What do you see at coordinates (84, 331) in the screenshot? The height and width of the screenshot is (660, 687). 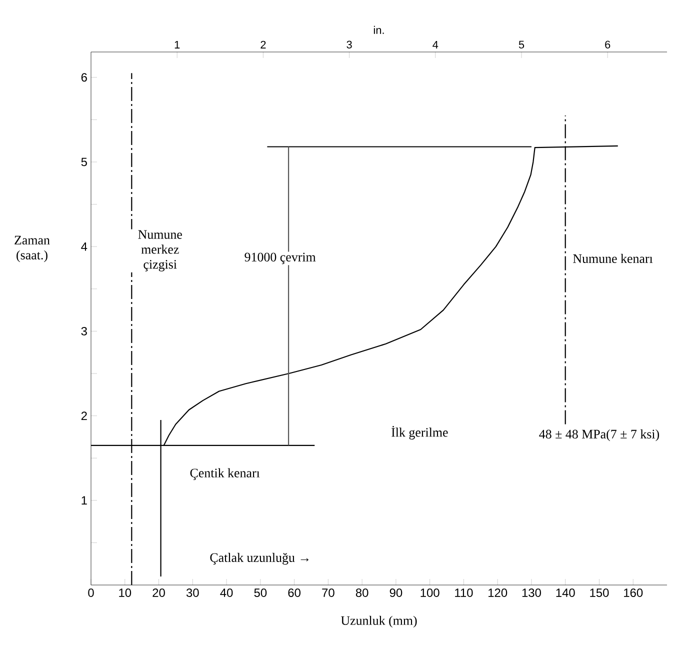 I see `y-tick-label: 3` at bounding box center [84, 331].